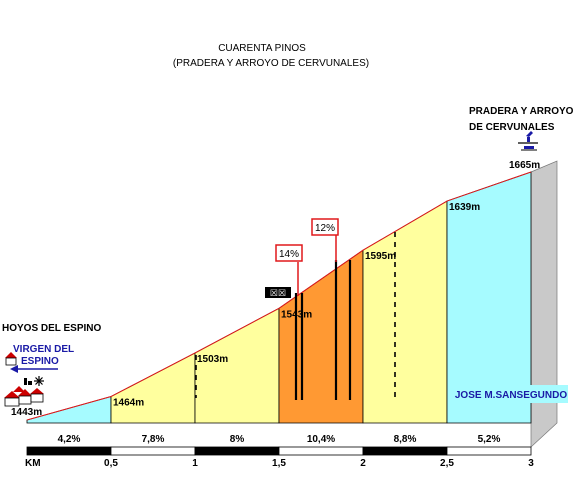 Image resolution: width=582 pixels, height=490 pixels. I want to click on end-location-name-line1: PRADERA Y ARROYO, so click(521, 111).